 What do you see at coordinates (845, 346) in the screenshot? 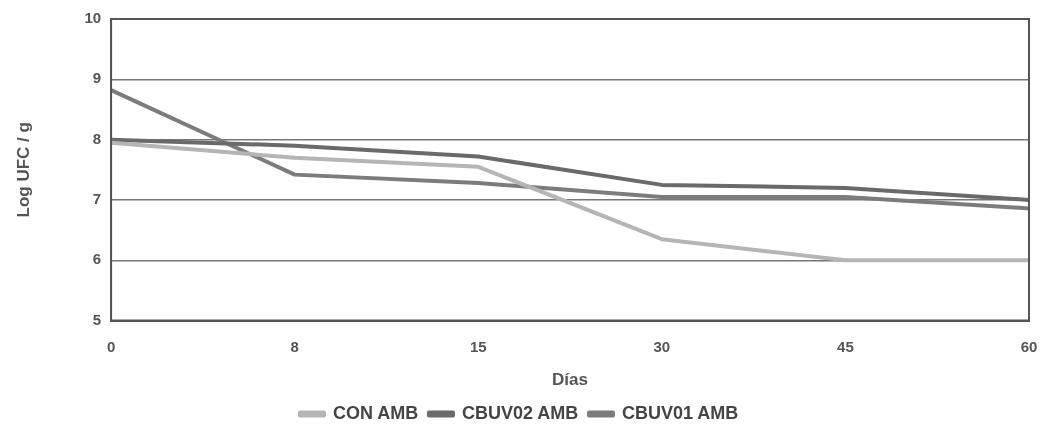
I see `x-tick-label: 45` at bounding box center [845, 346].